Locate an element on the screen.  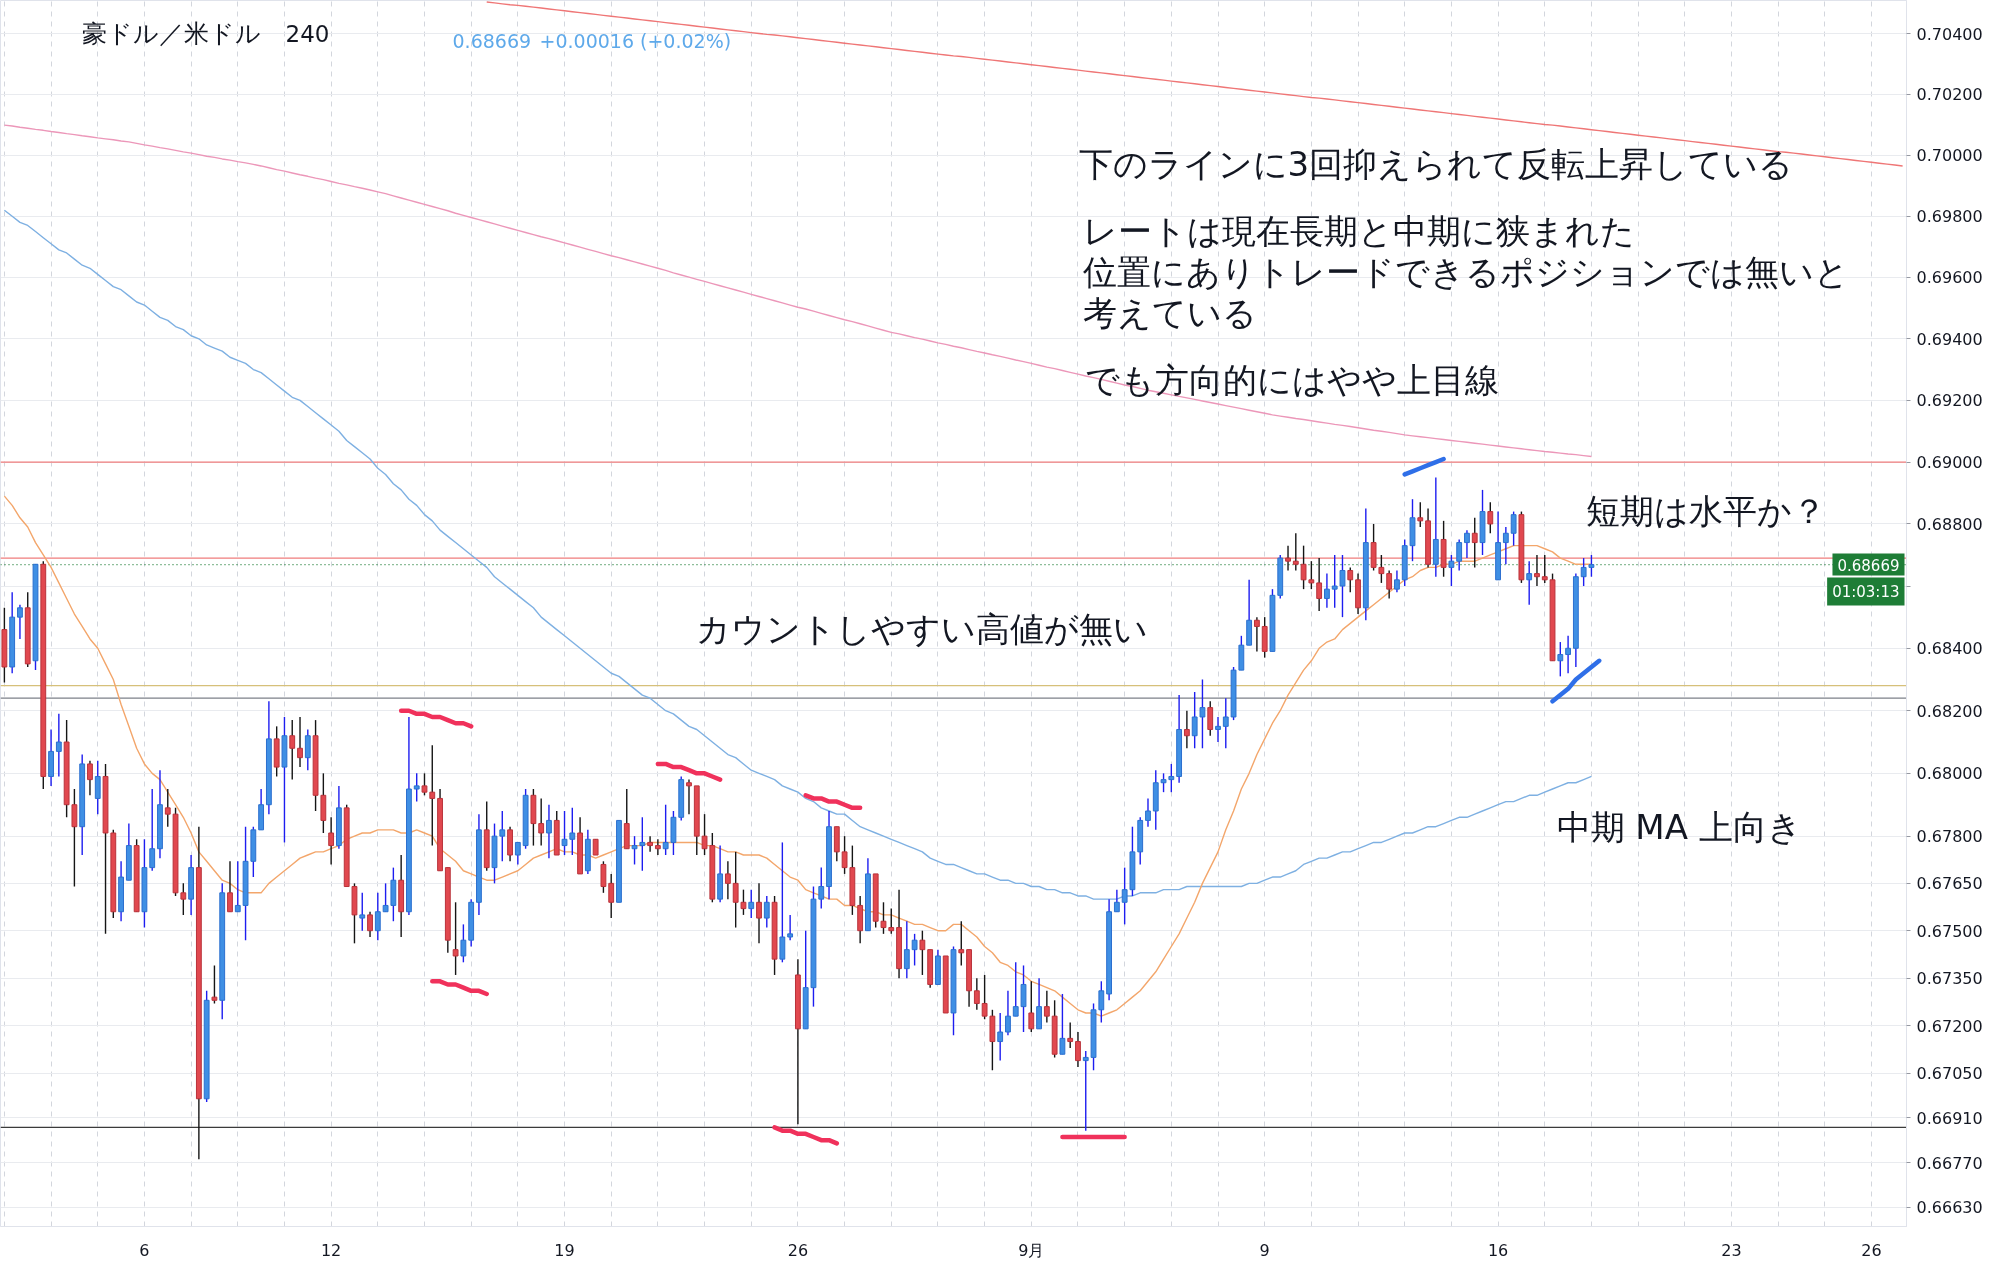
y-tick-label: 0.67050 is located at coordinates (1949, 1074).